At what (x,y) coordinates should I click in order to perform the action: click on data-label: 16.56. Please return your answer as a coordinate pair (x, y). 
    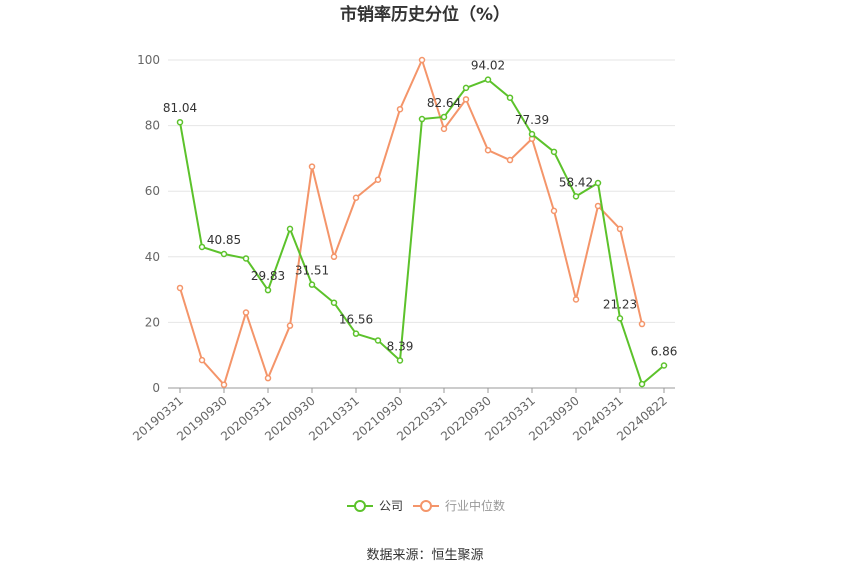
    Looking at the image, I should click on (356, 320).